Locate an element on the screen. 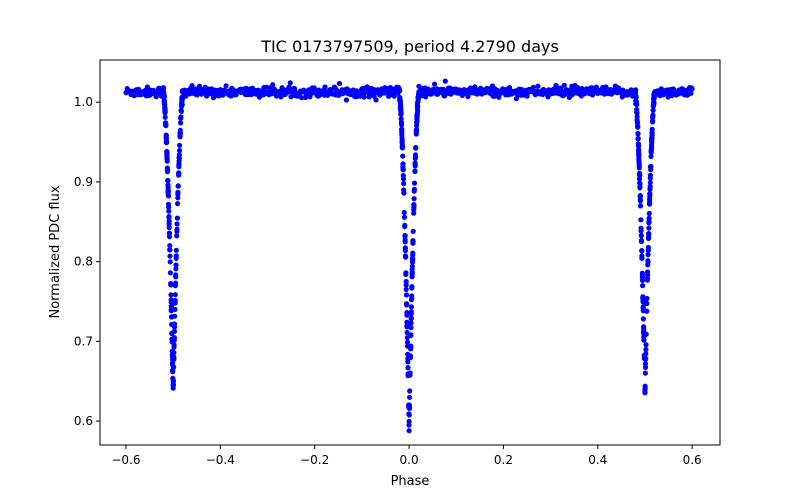  x-axis-label: Phase is located at coordinates (410, 481).